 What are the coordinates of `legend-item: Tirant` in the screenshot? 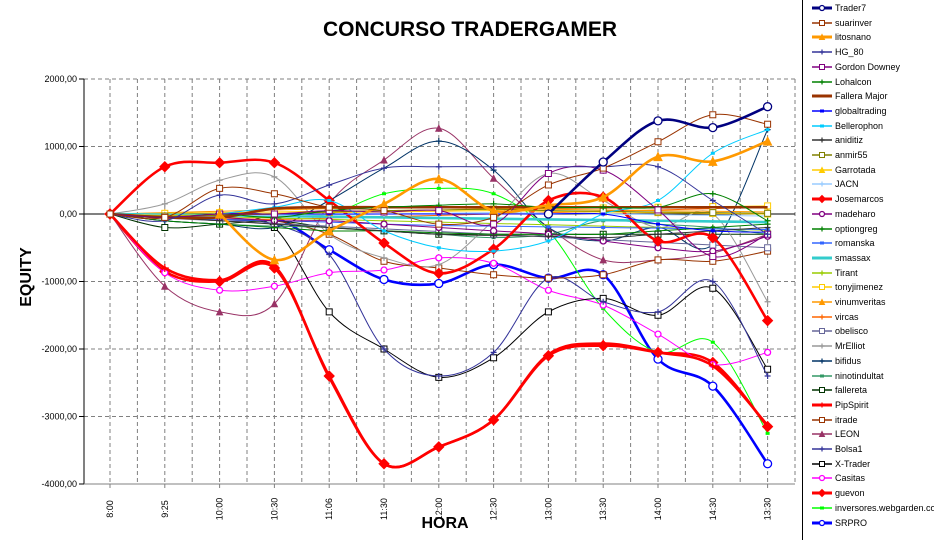 It's located at (834, 272).